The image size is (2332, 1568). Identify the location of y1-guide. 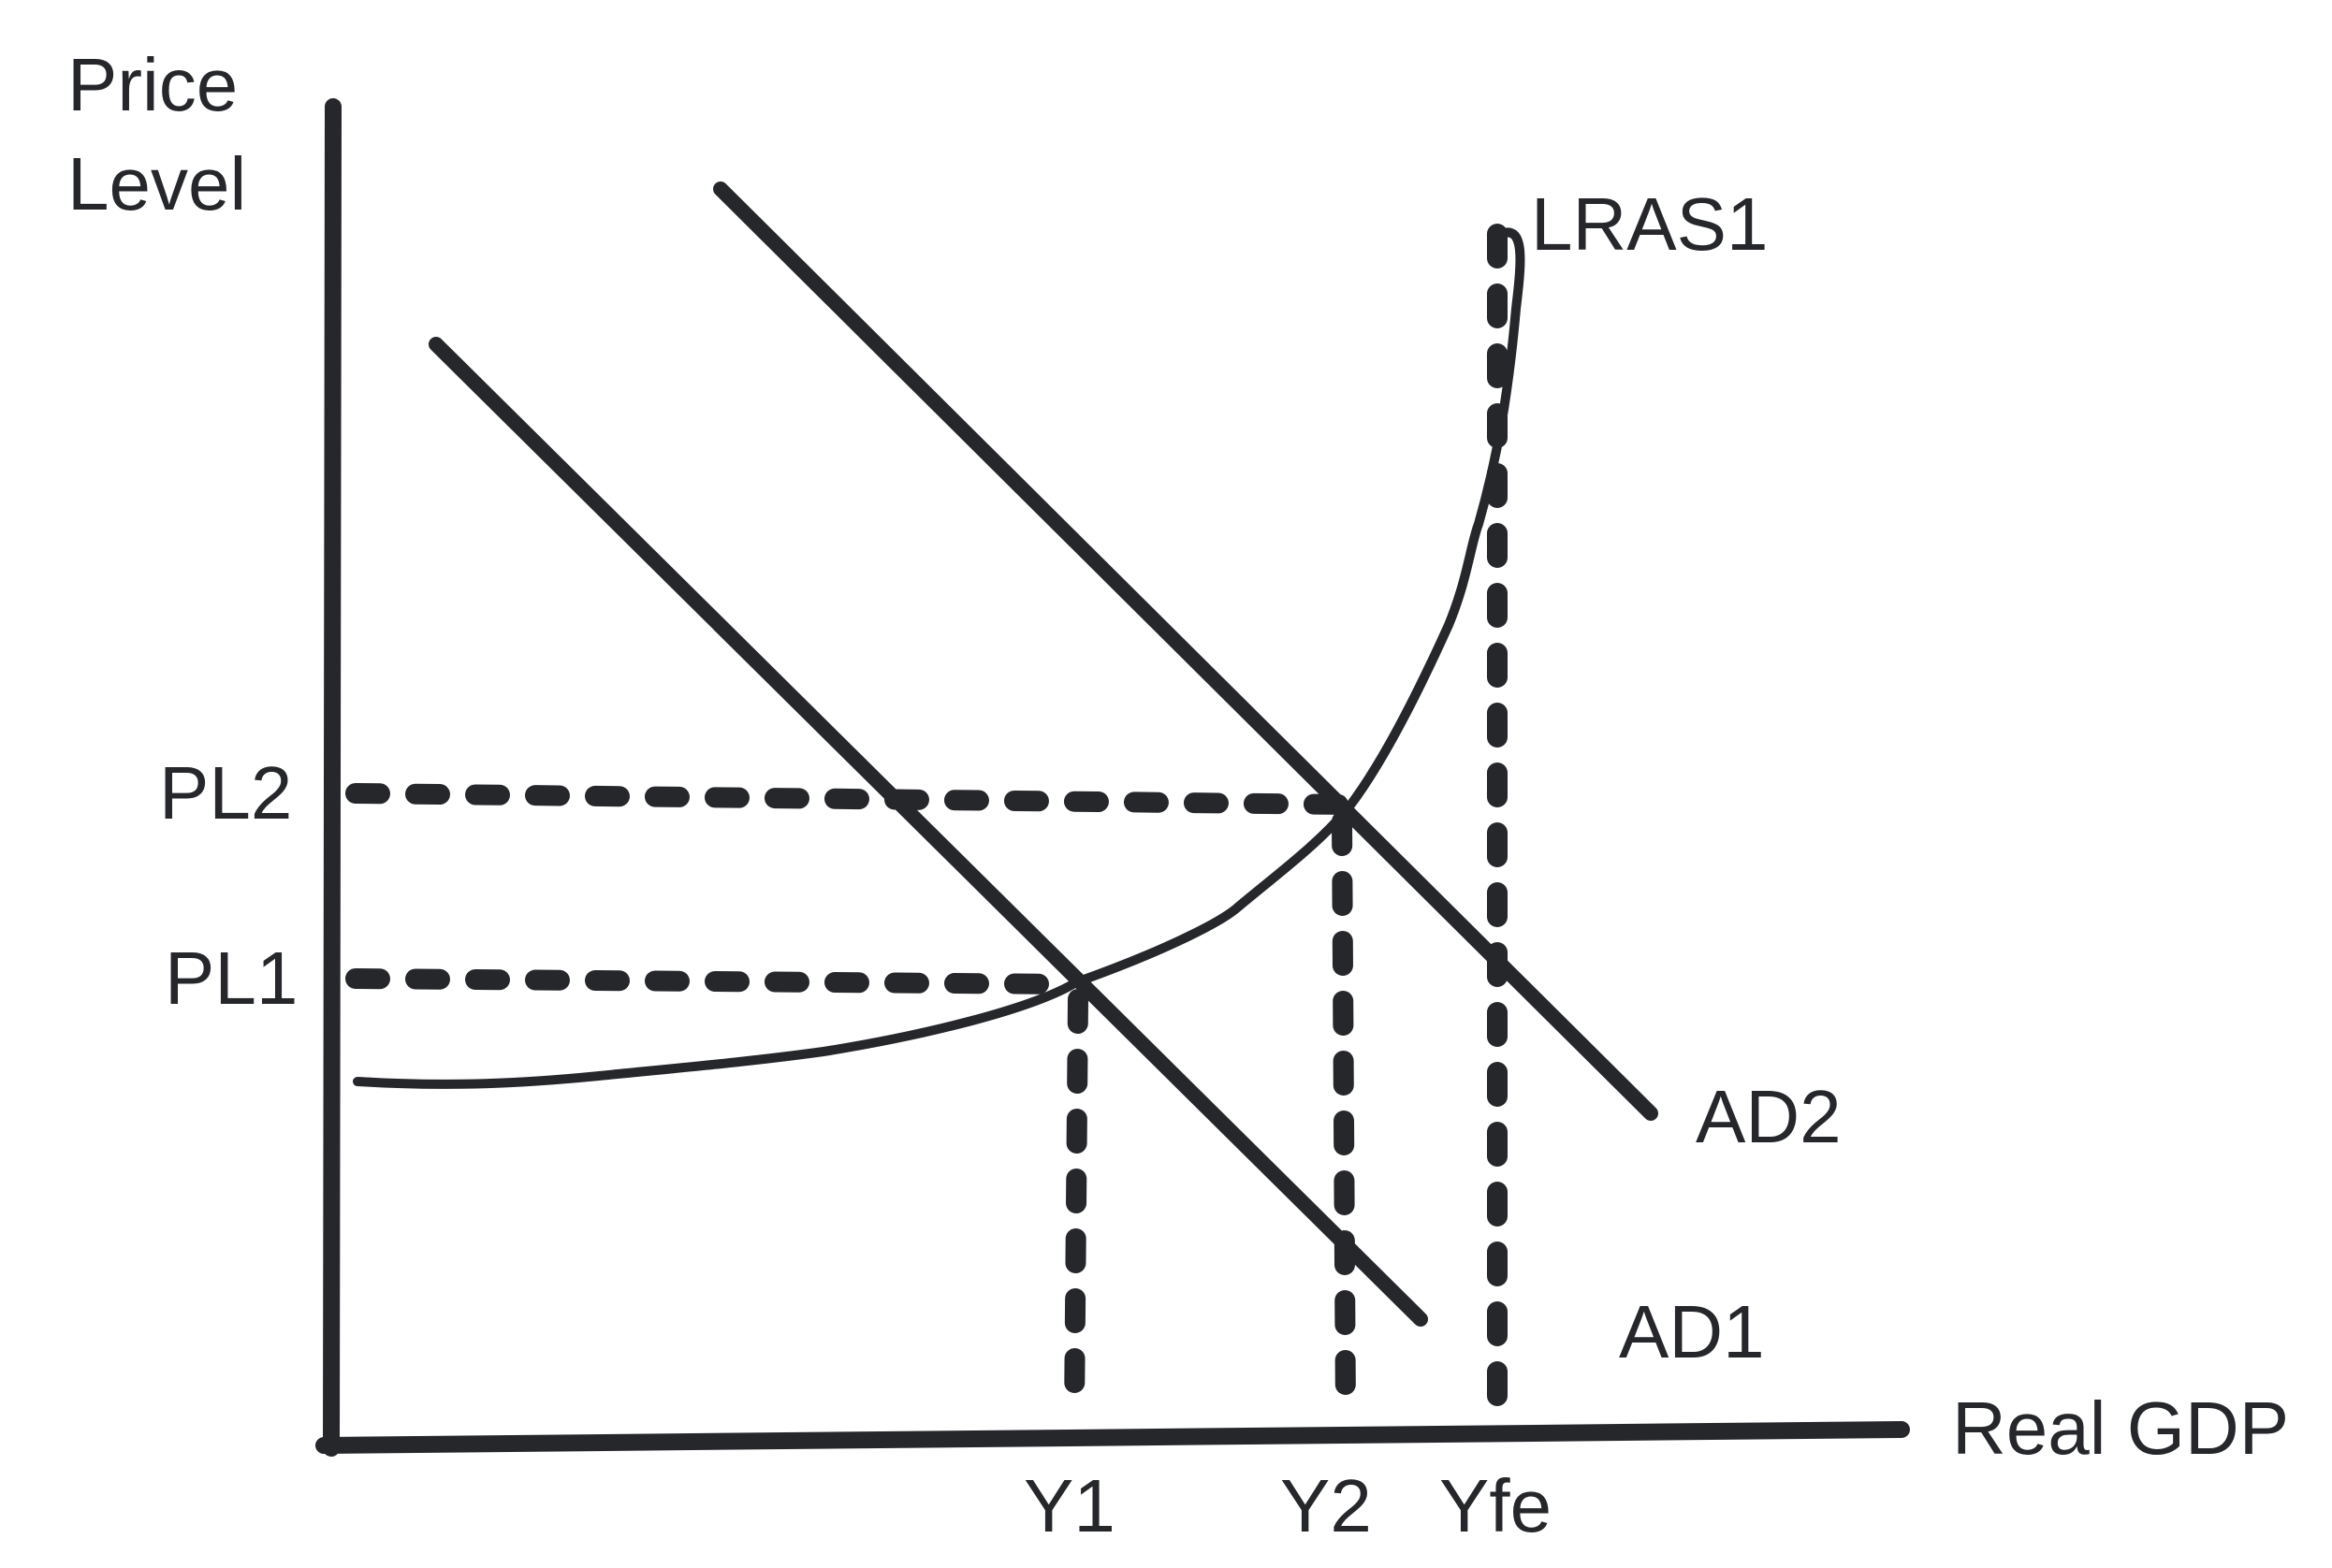
(1076, 1207).